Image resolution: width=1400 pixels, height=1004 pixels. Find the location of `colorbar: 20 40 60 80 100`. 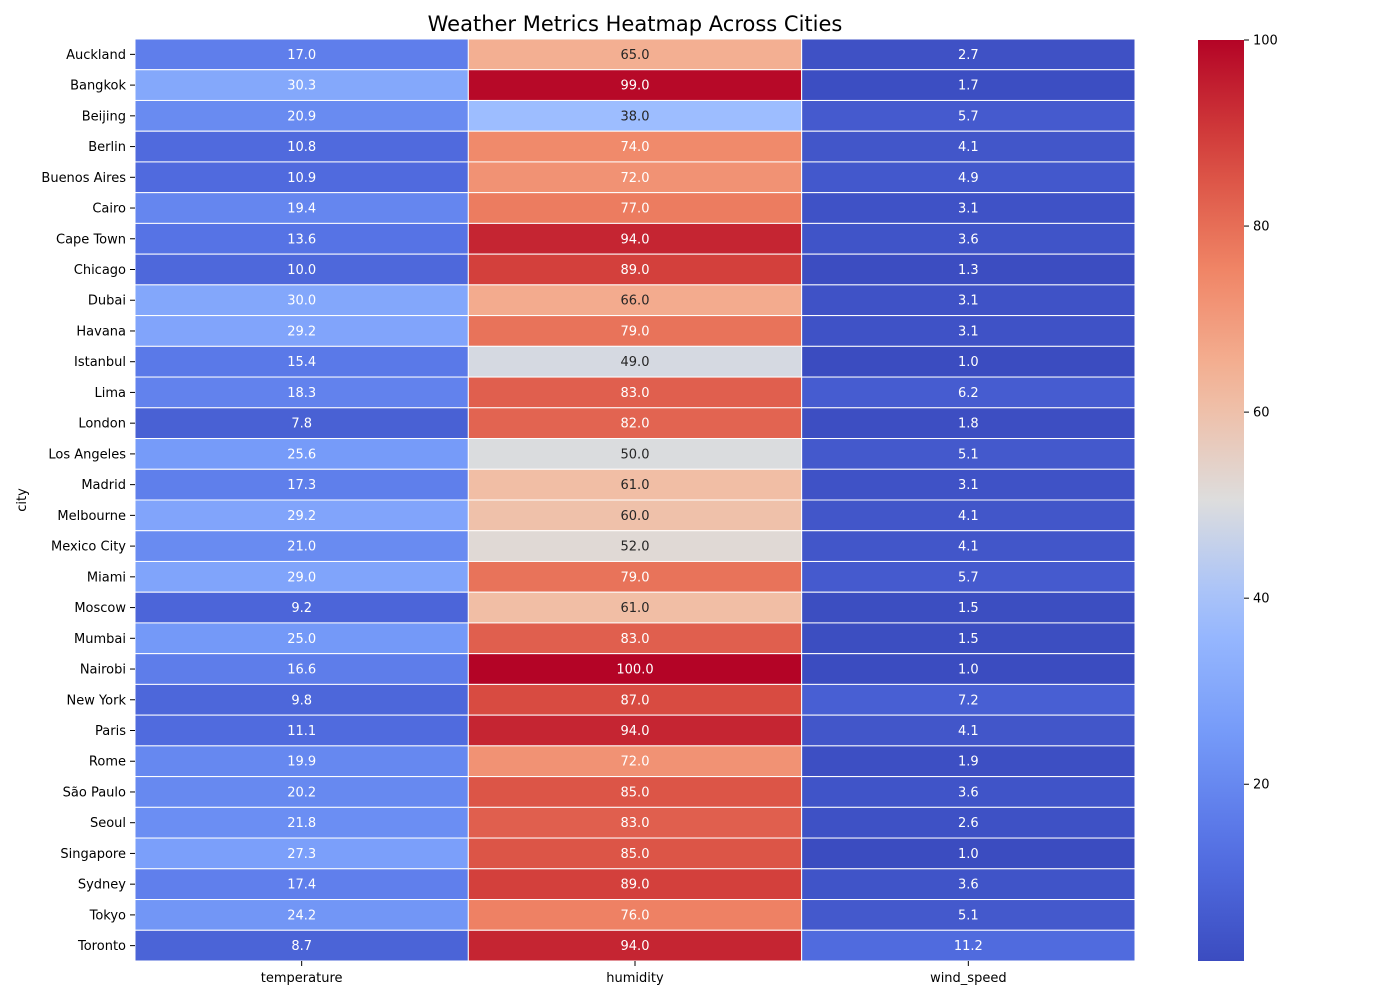

colorbar: 20 40 60 80 100 is located at coordinates (1238, 497).